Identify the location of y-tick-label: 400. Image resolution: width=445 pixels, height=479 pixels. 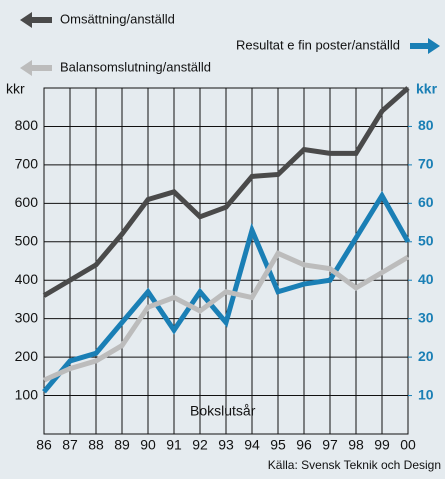
(27, 279).